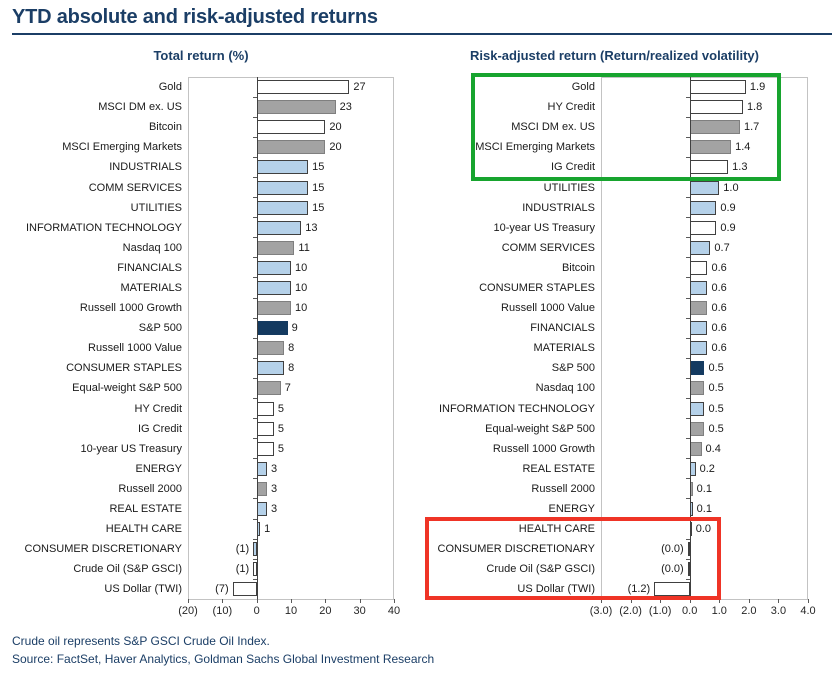 This screenshot has width=832, height=676. I want to click on value-label: 0.6, so click(719, 287).